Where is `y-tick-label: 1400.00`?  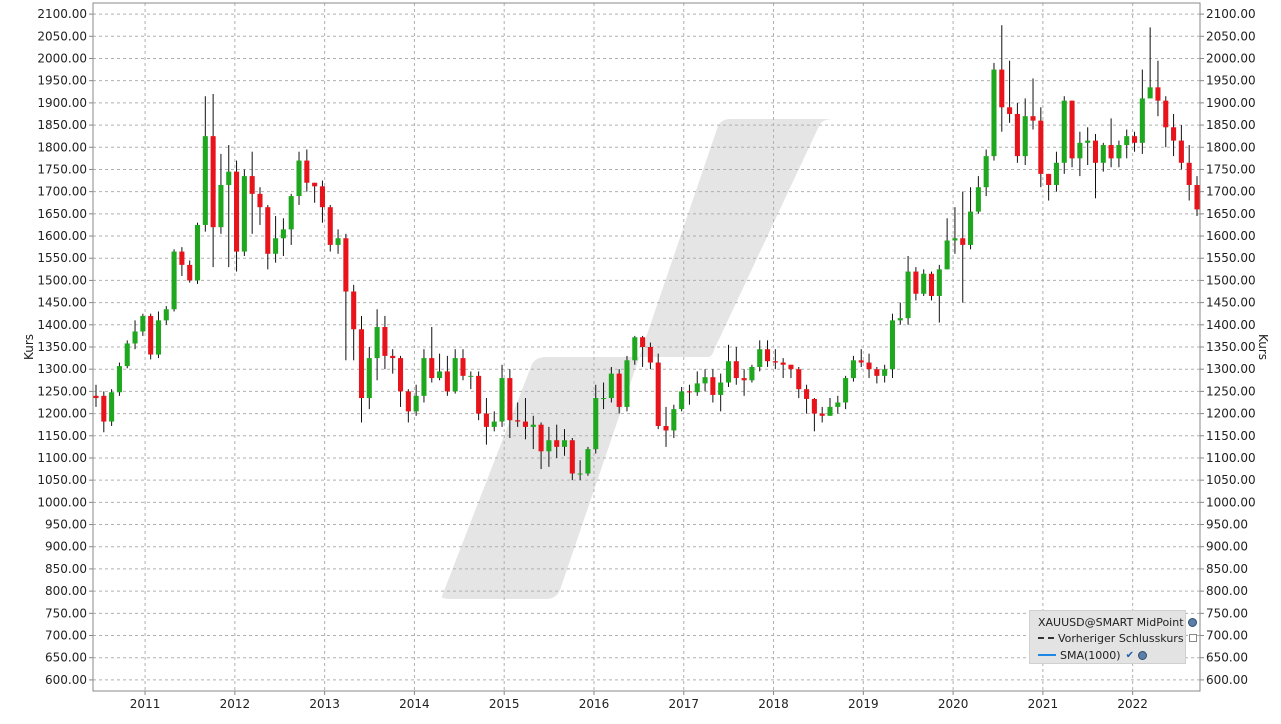 y-tick-label: 1400.00 is located at coordinates (62, 325).